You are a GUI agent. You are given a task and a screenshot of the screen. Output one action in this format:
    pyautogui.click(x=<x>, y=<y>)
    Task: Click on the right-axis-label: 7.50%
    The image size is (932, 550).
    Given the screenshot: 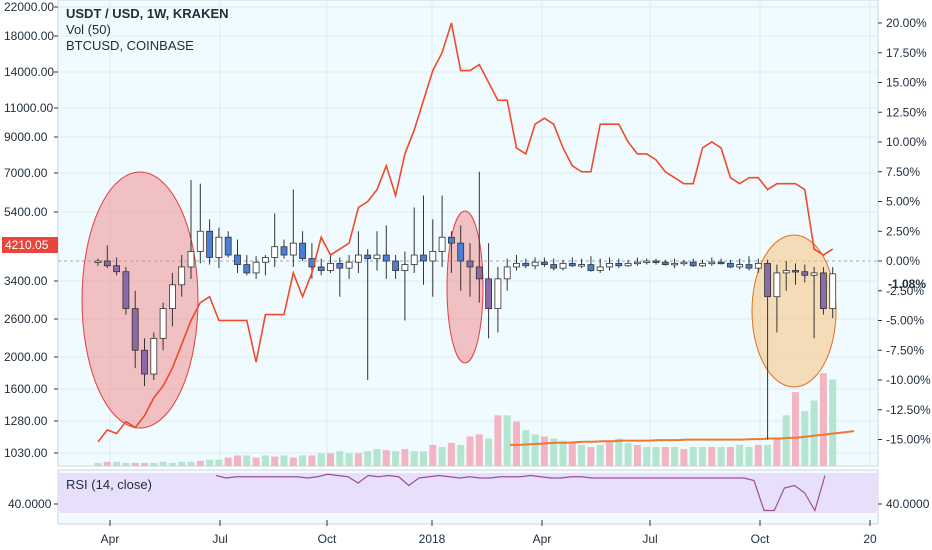 What is the action you would take?
    pyautogui.click(x=903, y=172)
    